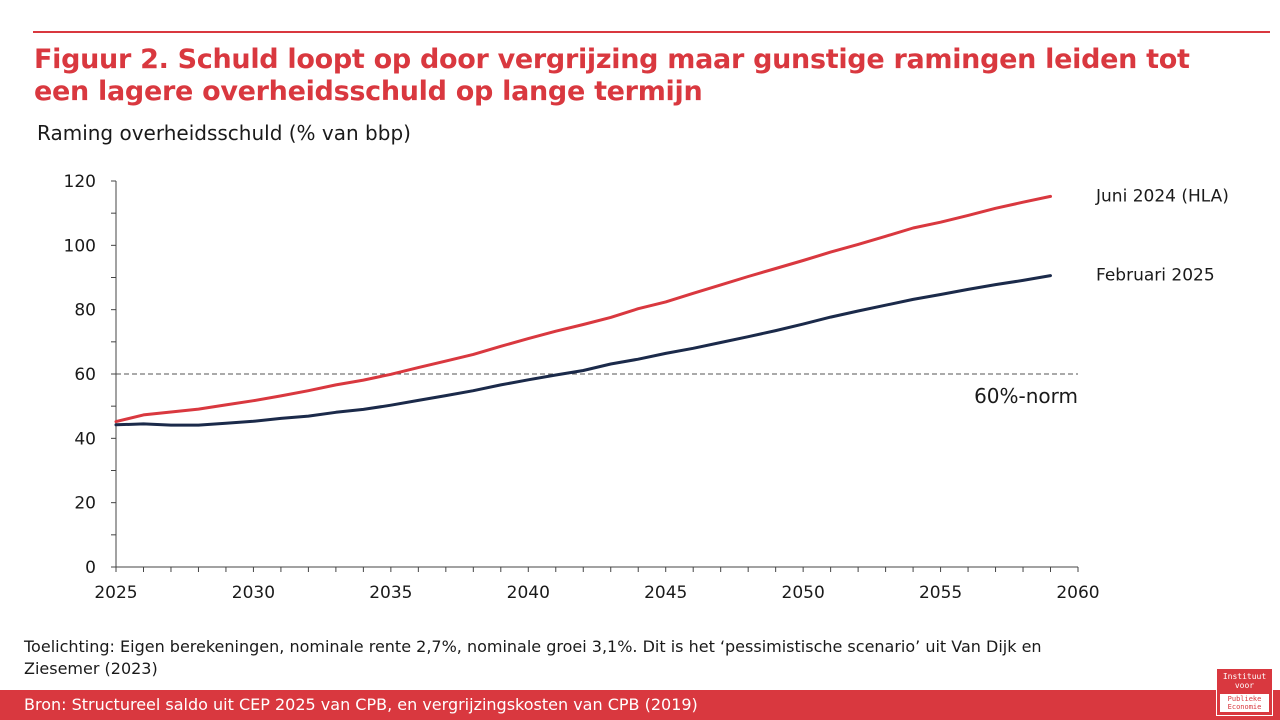 Image resolution: width=1280 pixels, height=720 pixels. What do you see at coordinates (1162, 196) in the screenshot?
I see `series-label-0: Juni 2024 (HLA)` at bounding box center [1162, 196].